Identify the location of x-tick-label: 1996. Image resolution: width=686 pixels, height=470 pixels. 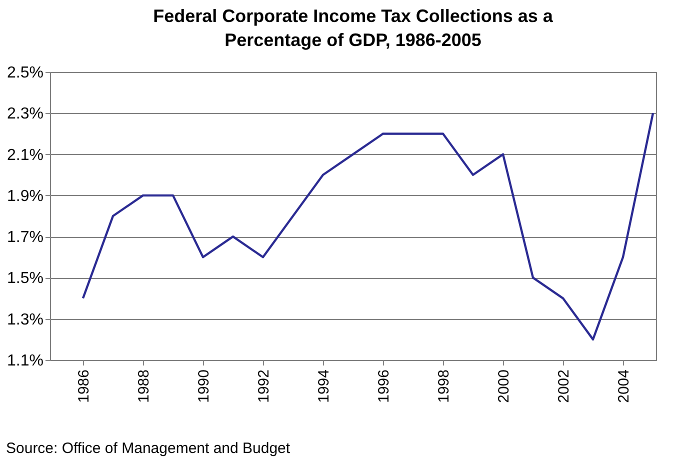
(384, 386).